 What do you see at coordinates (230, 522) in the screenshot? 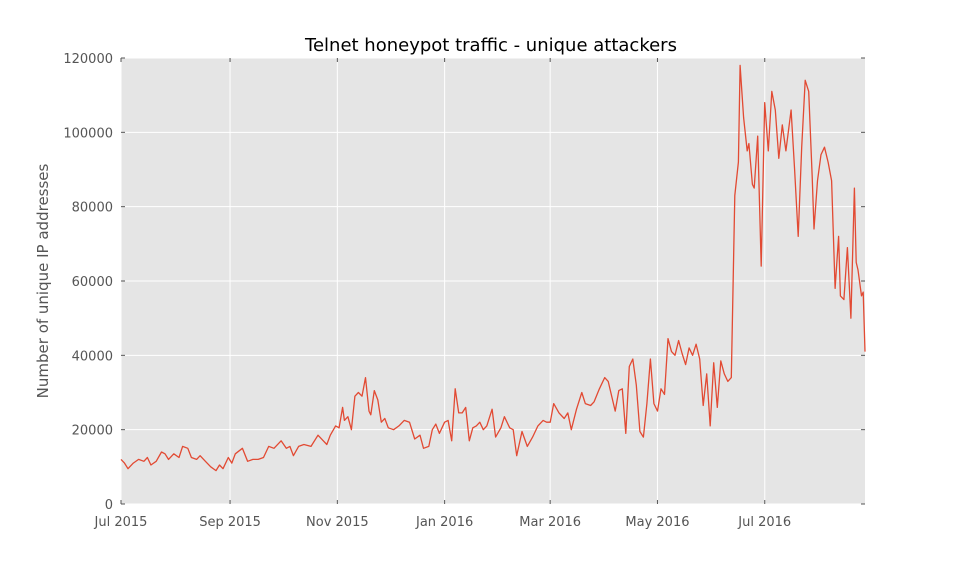
I see `x-tick-label: Sep 2015` at bounding box center [230, 522].